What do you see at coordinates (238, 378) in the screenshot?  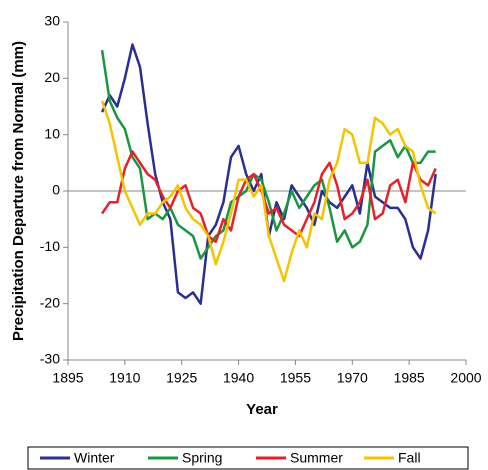 I see `x-tick-label: 1940` at bounding box center [238, 378].